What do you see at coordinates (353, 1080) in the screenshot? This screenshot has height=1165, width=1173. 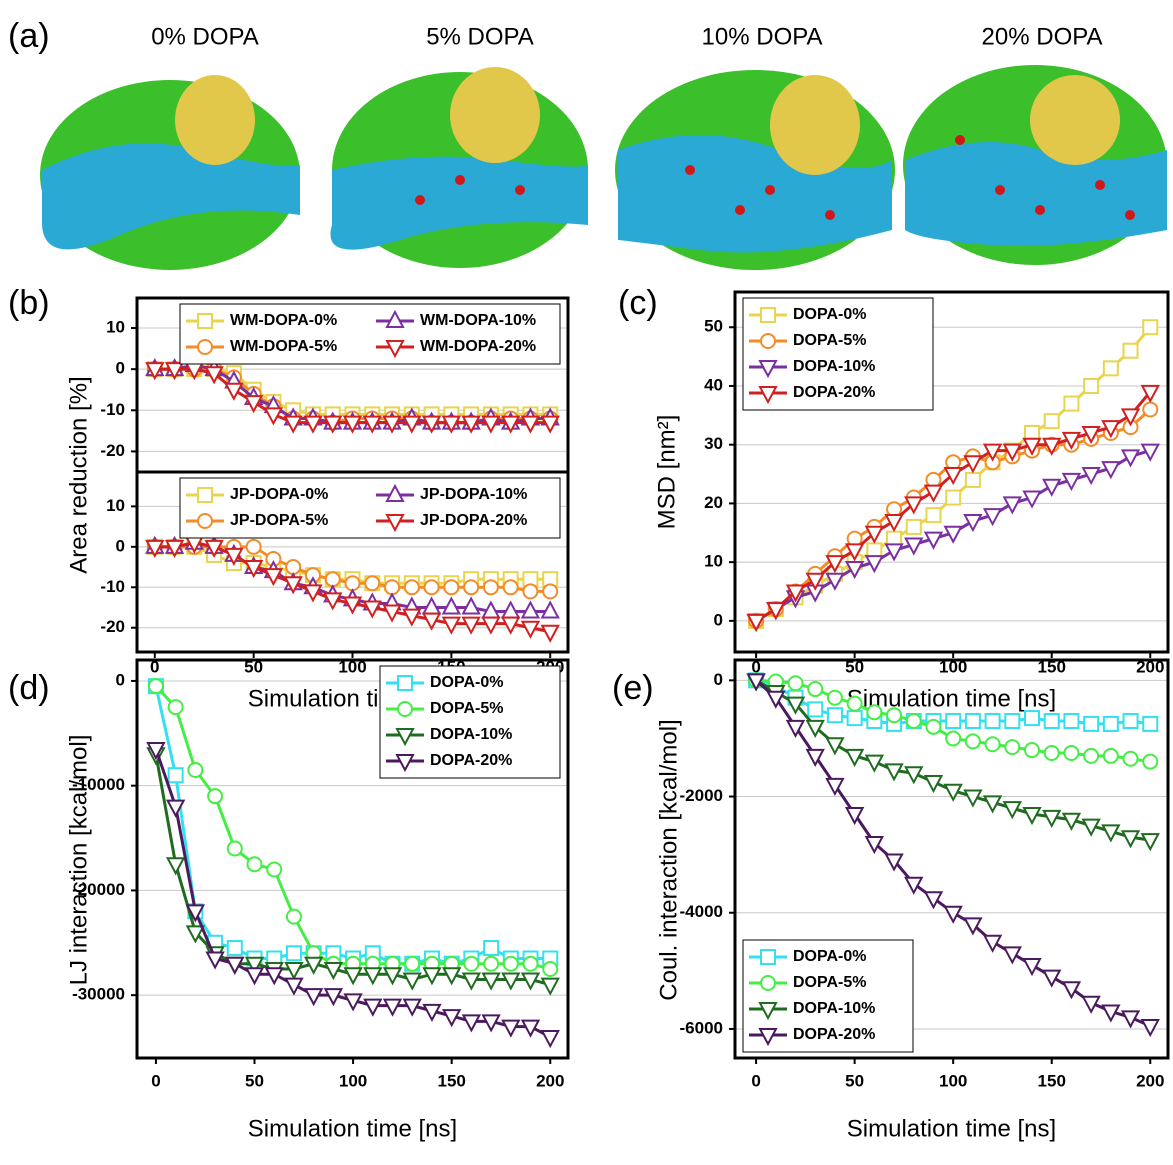 I see `x-tick-label: 100` at bounding box center [353, 1080].